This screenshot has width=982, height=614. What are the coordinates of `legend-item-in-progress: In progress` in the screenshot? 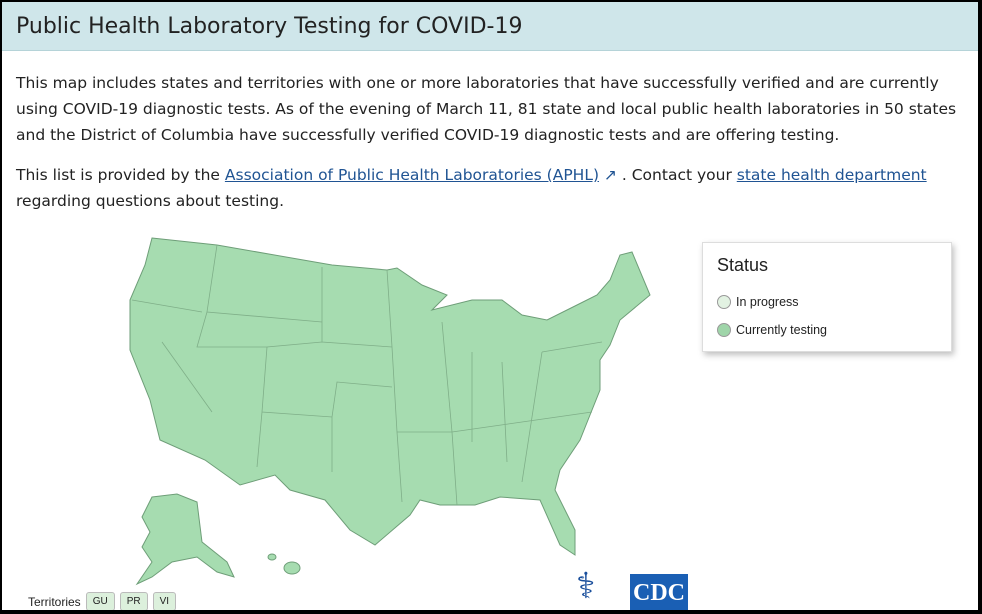 It's located at (758, 302).